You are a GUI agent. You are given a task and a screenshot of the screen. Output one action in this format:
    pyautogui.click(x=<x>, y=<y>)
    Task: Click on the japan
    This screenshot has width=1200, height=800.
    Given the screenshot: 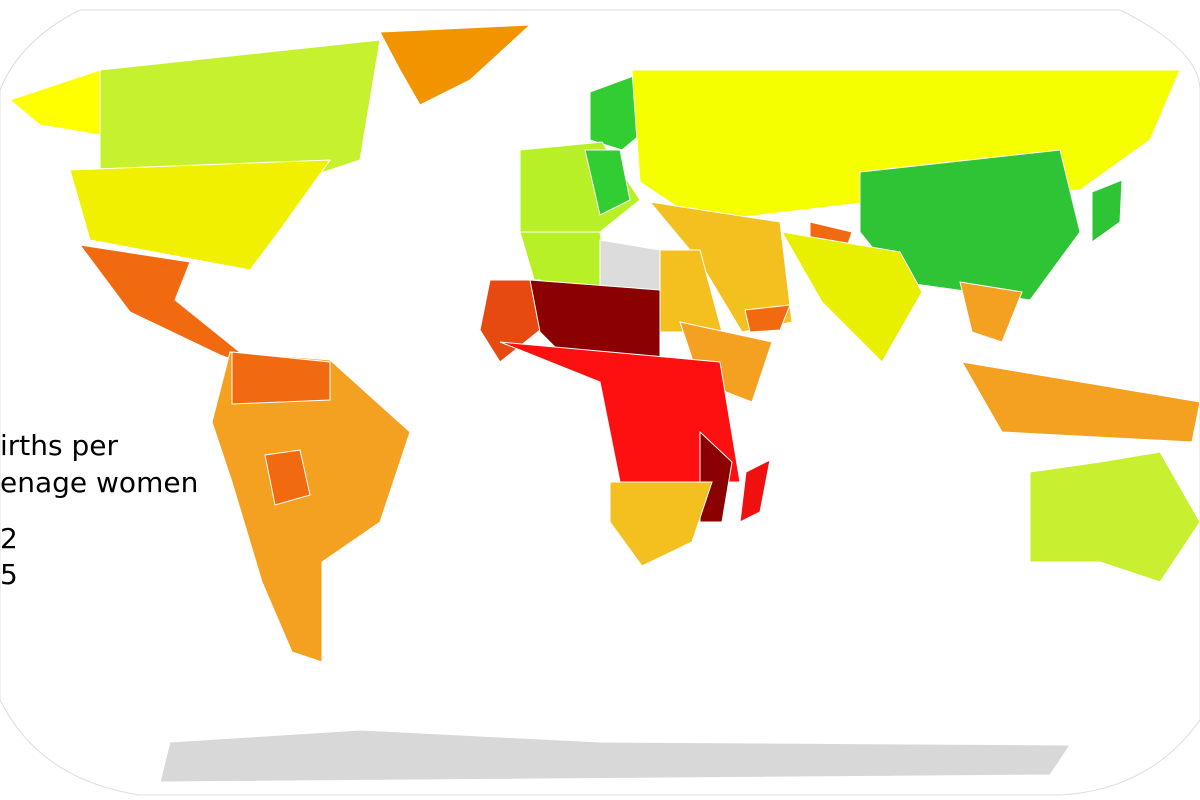 What is the action you would take?
    pyautogui.click(x=1107, y=211)
    